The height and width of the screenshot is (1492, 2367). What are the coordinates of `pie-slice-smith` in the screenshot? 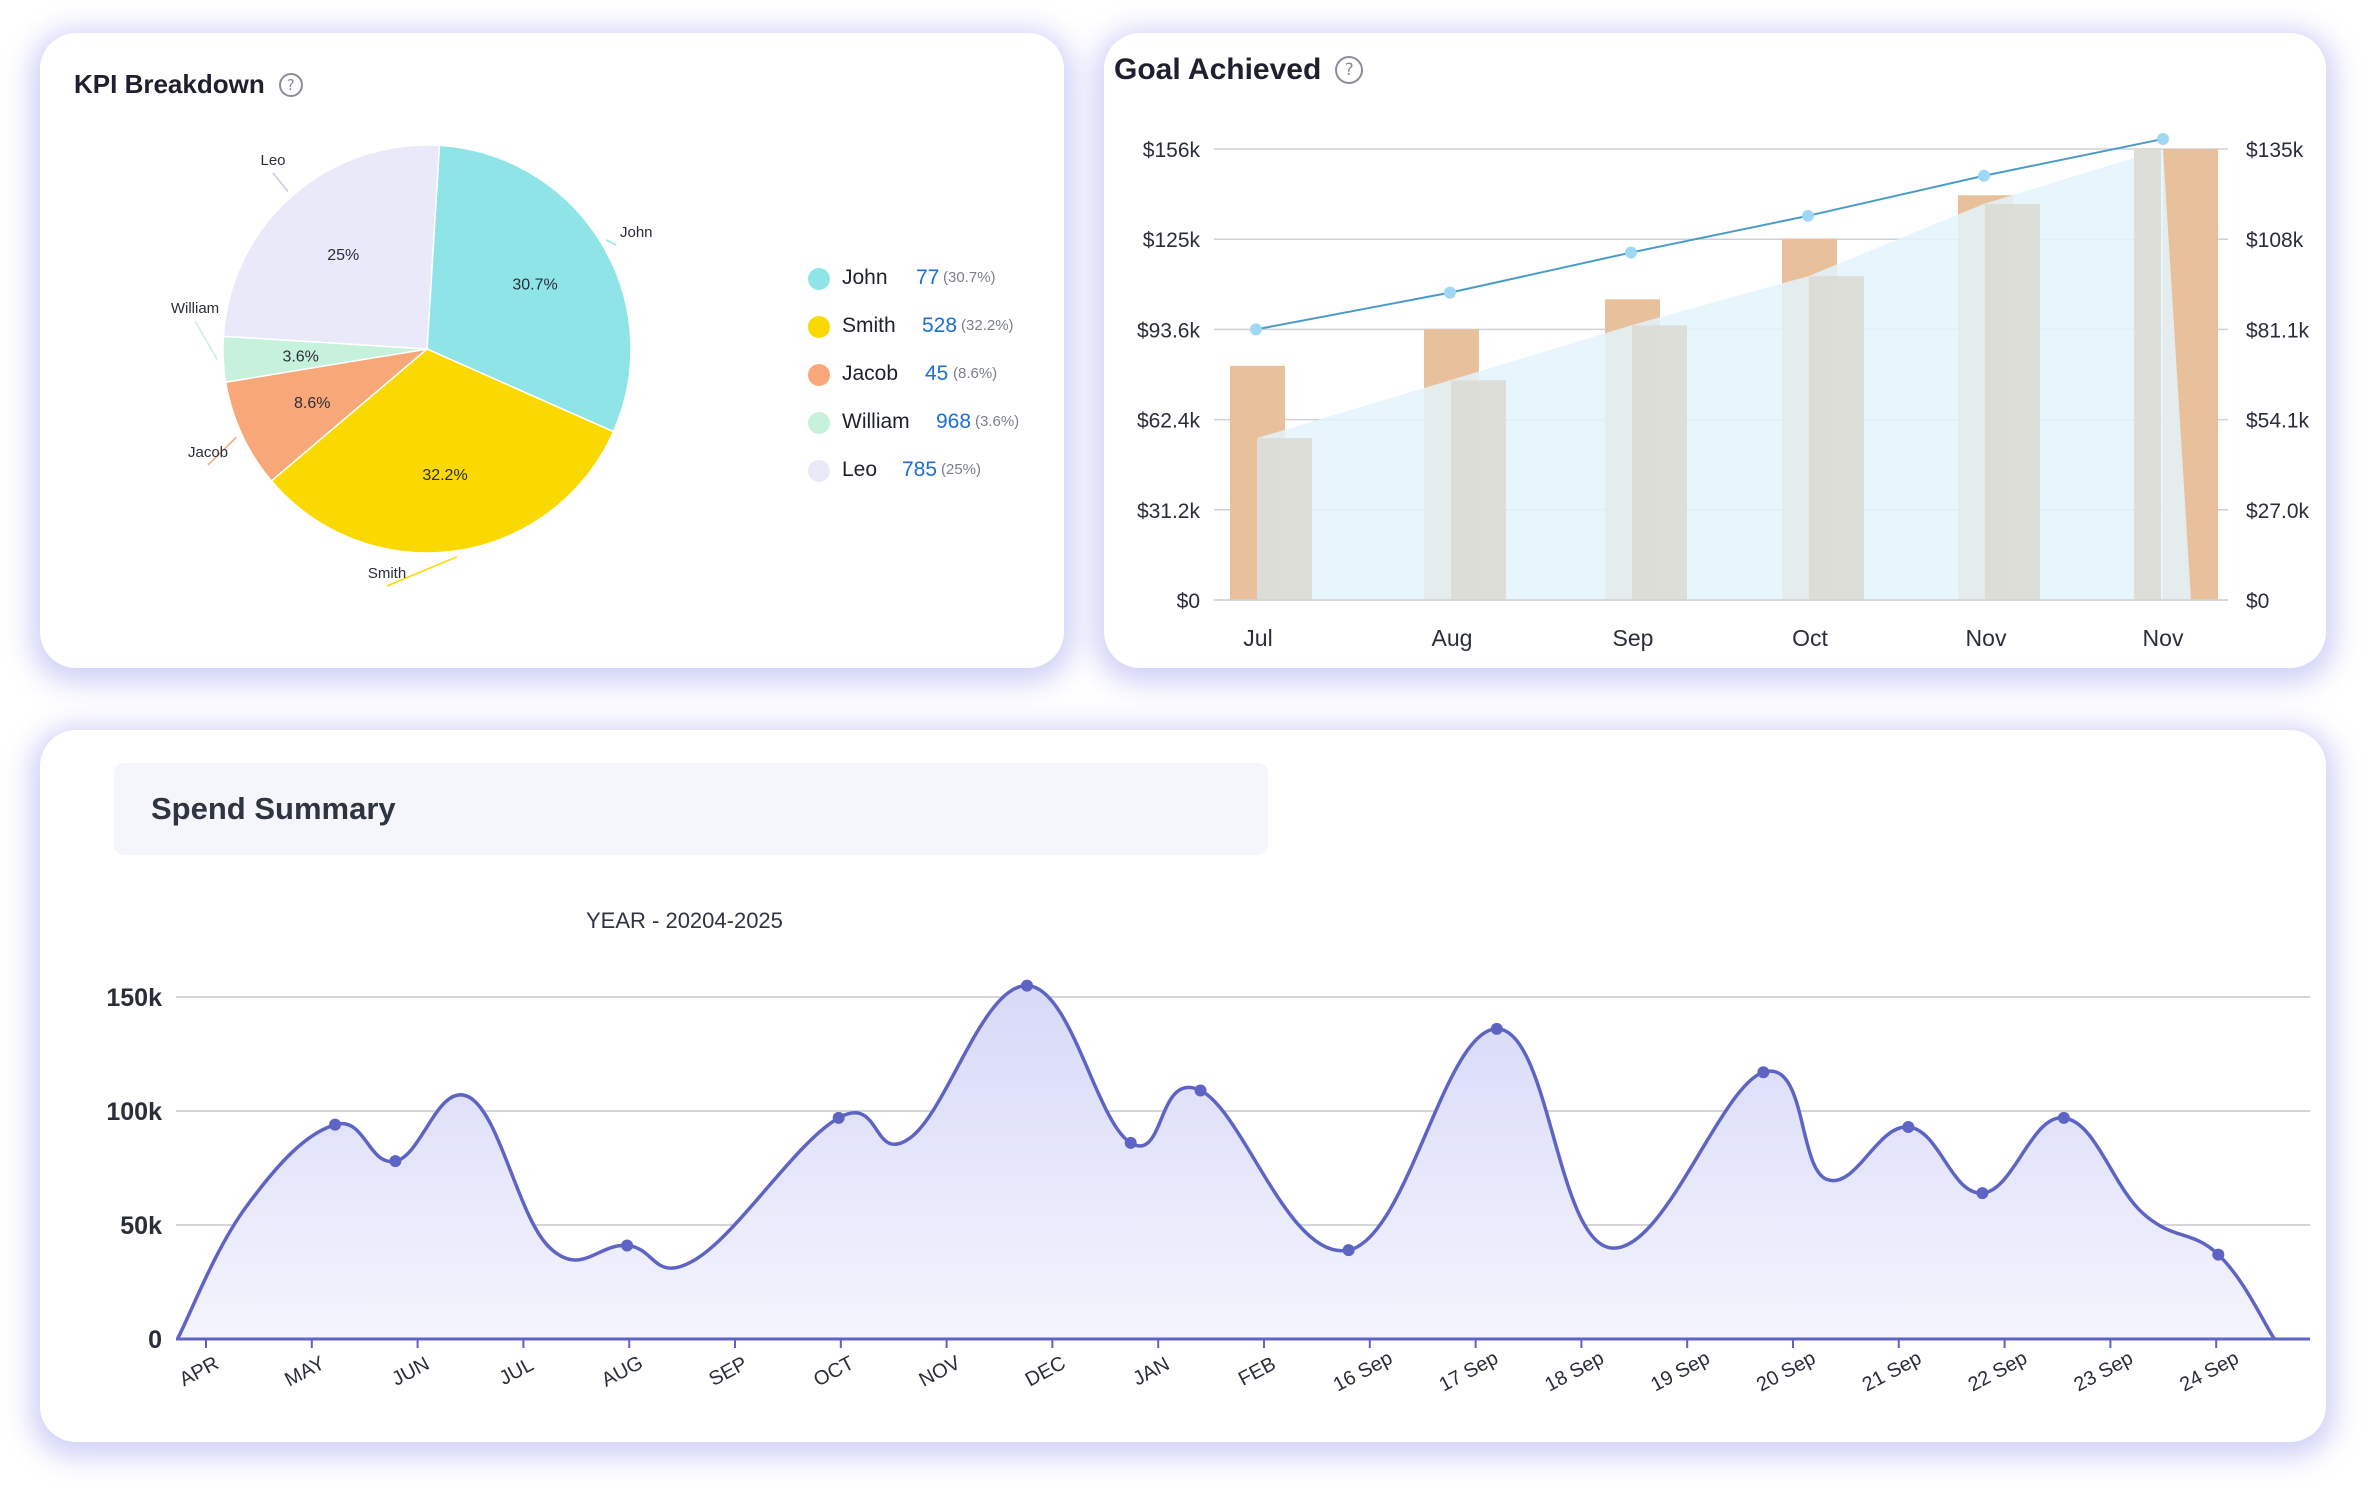 It's located at (442, 451).